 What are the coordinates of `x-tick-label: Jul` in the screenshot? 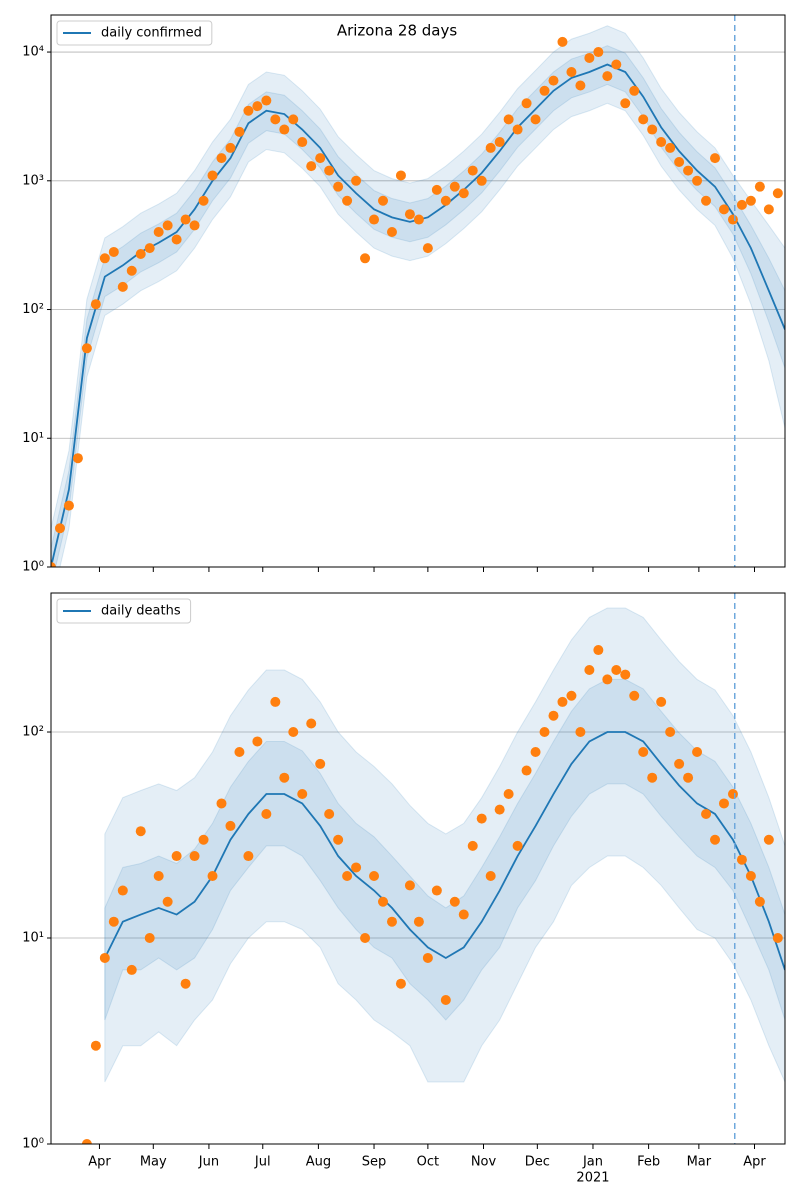 It's located at (262, 1162).